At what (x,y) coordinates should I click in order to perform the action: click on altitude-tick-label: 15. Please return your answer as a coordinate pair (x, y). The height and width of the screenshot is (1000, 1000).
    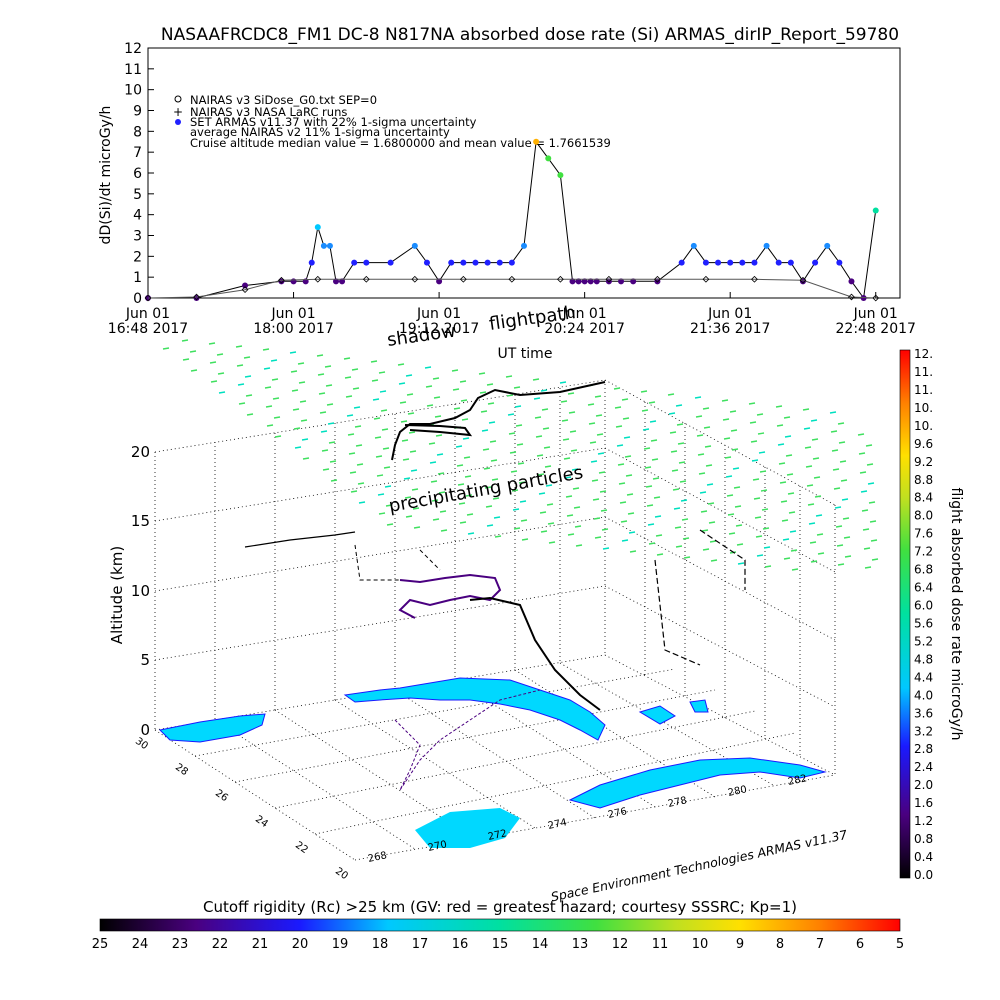
    Looking at the image, I should click on (140, 521).